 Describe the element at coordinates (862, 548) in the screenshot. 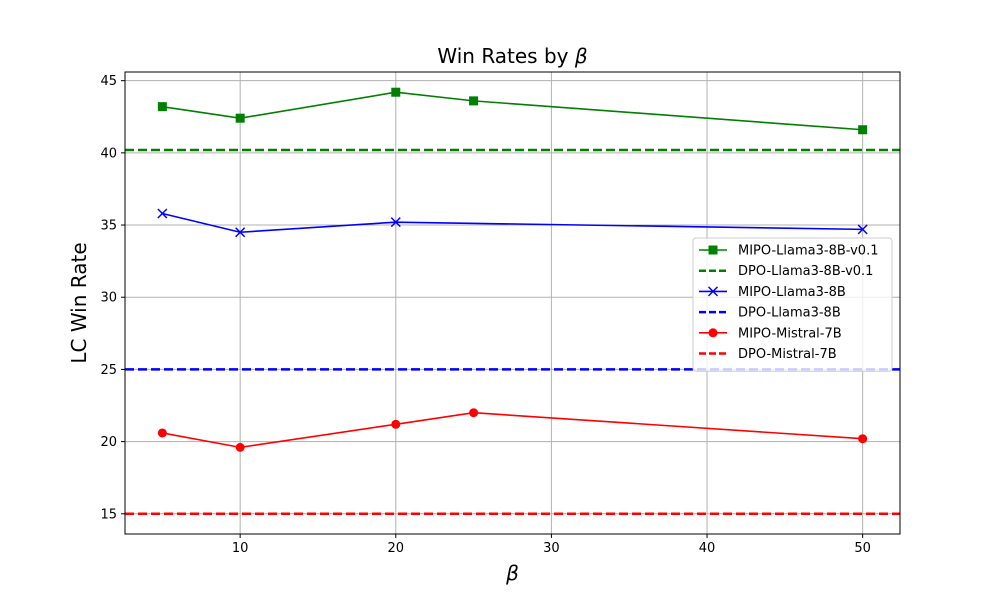

I see `x-tick-label: 50` at that location.